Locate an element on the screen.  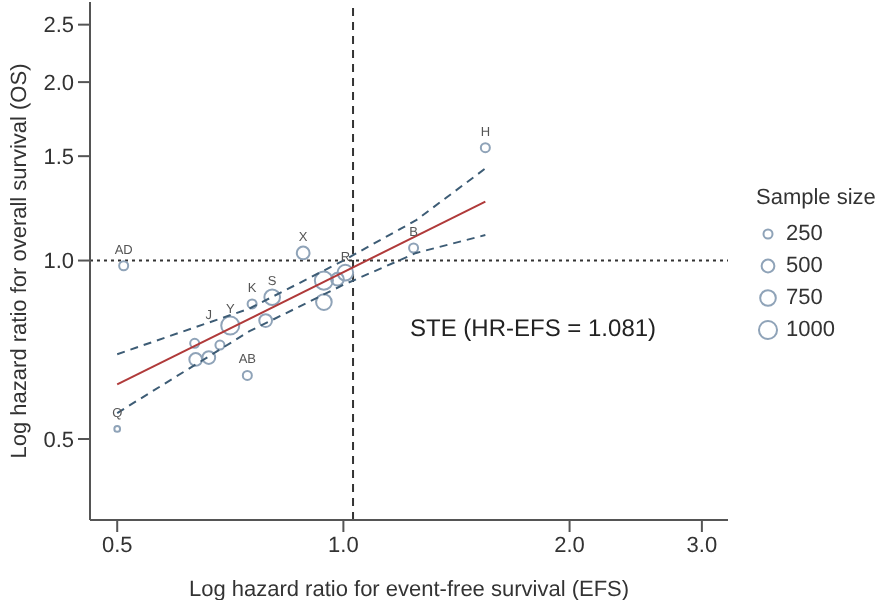
y-tick-label: 2.5 is located at coordinates (58, 26).